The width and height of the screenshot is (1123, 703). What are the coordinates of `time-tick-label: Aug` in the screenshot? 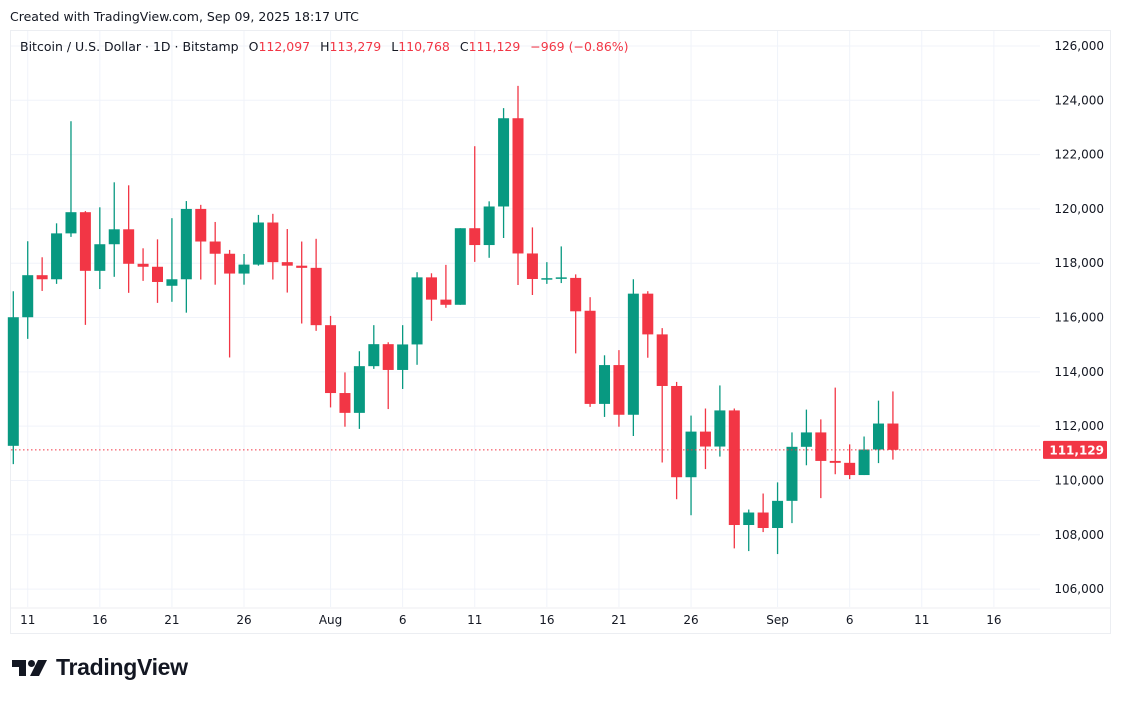 It's located at (330, 620).